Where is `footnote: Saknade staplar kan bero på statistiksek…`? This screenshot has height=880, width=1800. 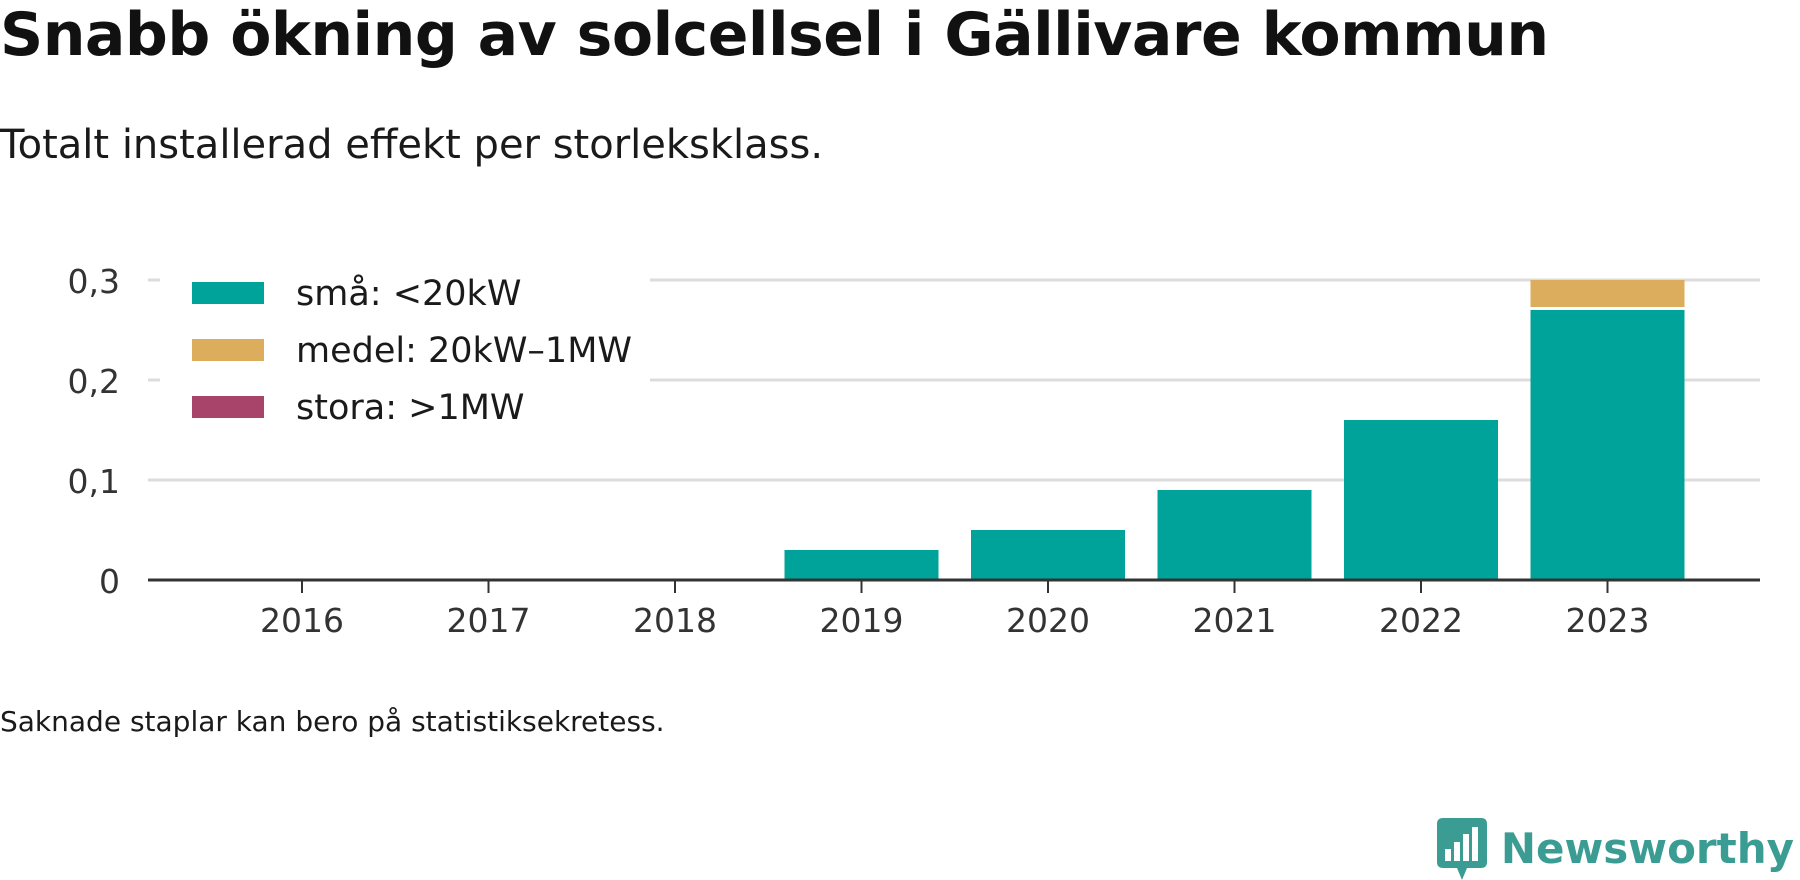 footnote: Saknade staplar kan bero på statistiksek… is located at coordinates (332, 721).